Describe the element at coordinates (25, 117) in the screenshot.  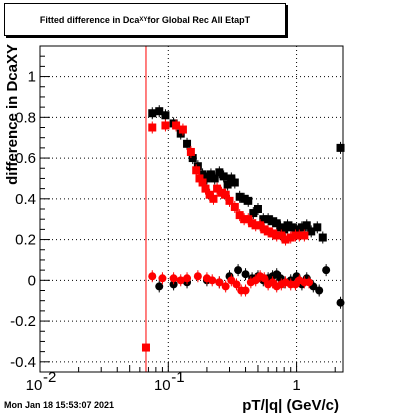
I see `y-tick-label: 0.8` at that location.